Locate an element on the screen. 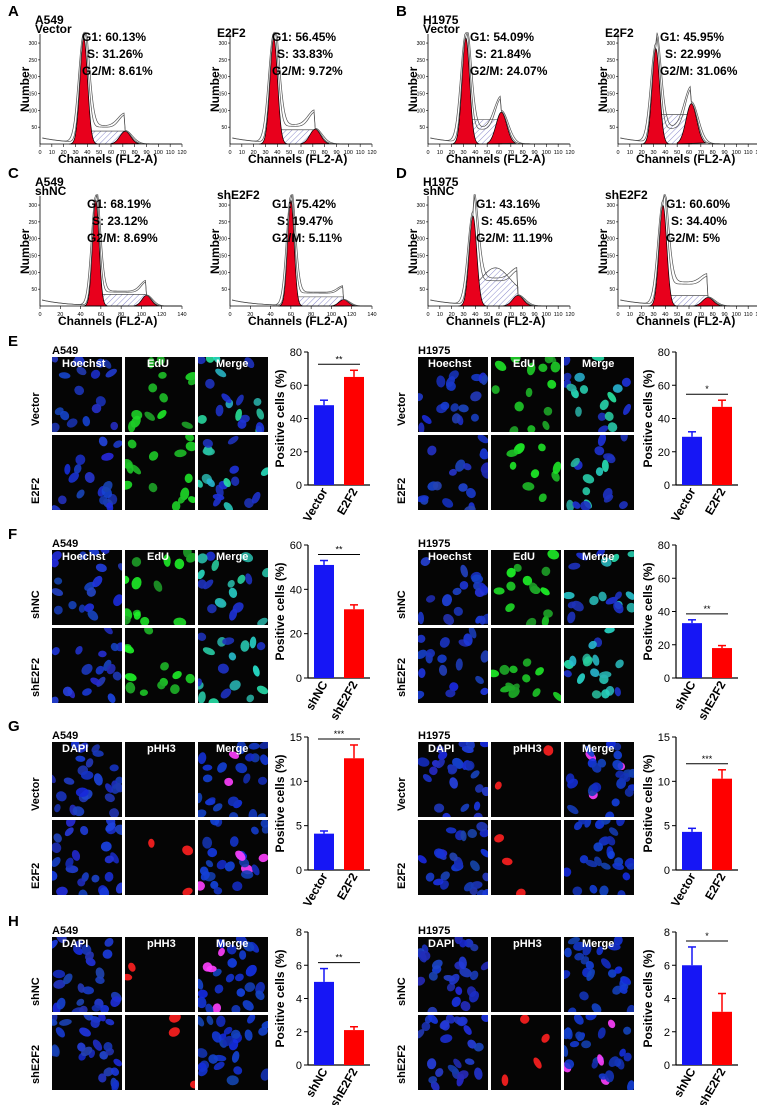 This screenshot has height=1105, width=757. x-tick-label: 80 is located at coordinates (523, 315).